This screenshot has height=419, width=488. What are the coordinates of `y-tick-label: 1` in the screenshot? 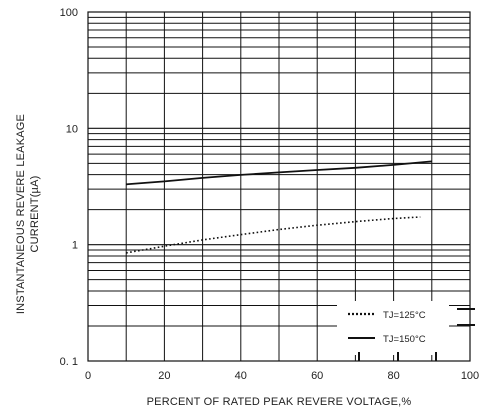 It's located at (75, 246).